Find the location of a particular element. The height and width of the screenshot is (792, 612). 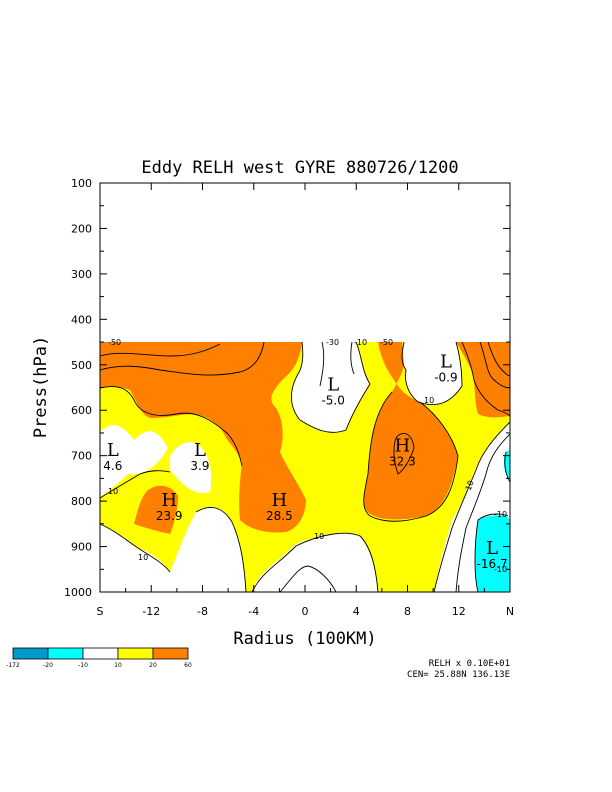

extremum-value: -16.7 is located at coordinates (492, 564).